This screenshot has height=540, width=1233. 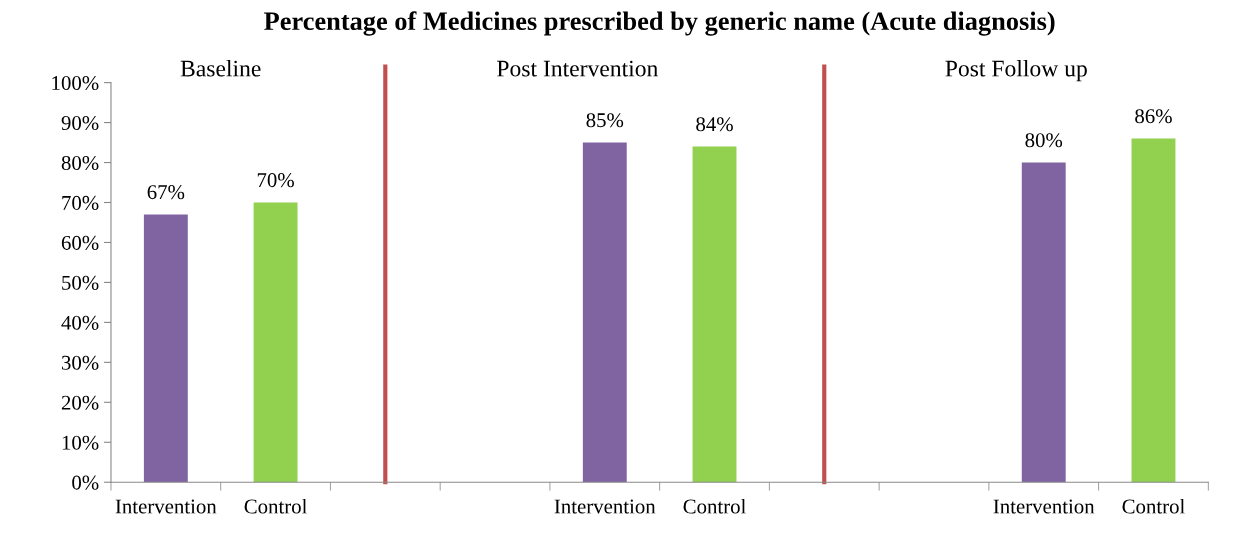 What do you see at coordinates (80, 282) in the screenshot?
I see `y-tick-label: 50%` at bounding box center [80, 282].